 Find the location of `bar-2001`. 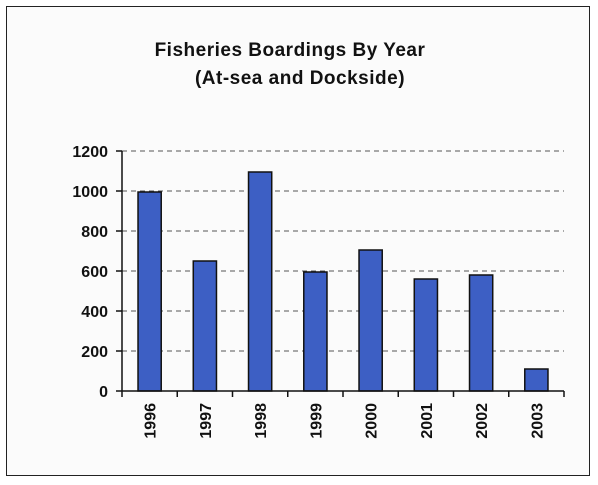

bar-2001 is located at coordinates (426, 335).